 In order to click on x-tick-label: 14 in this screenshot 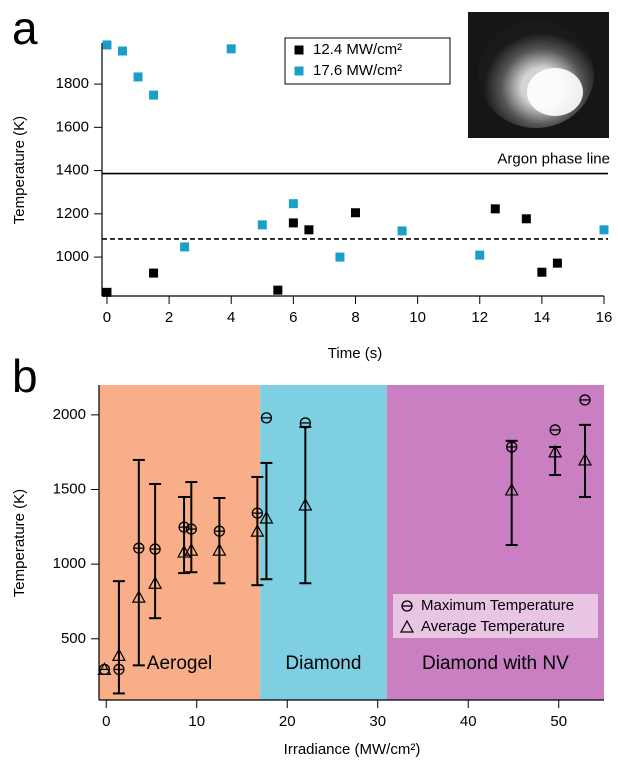, I will do `click(542, 317)`.